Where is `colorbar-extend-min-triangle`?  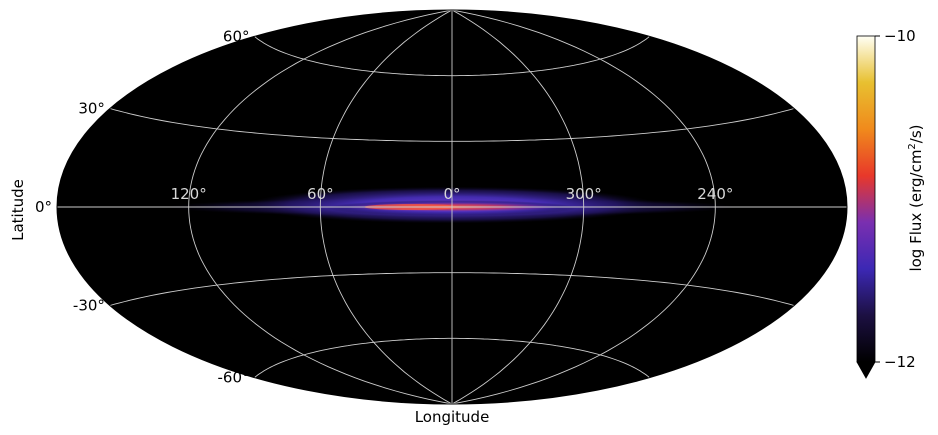 colorbar-extend-min-triangle is located at coordinates (866, 370).